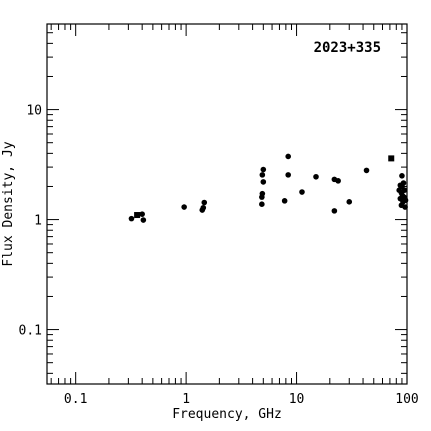  Describe the element at coordinates (297, 399) in the screenshot. I see `x-tick-label: 10` at that location.